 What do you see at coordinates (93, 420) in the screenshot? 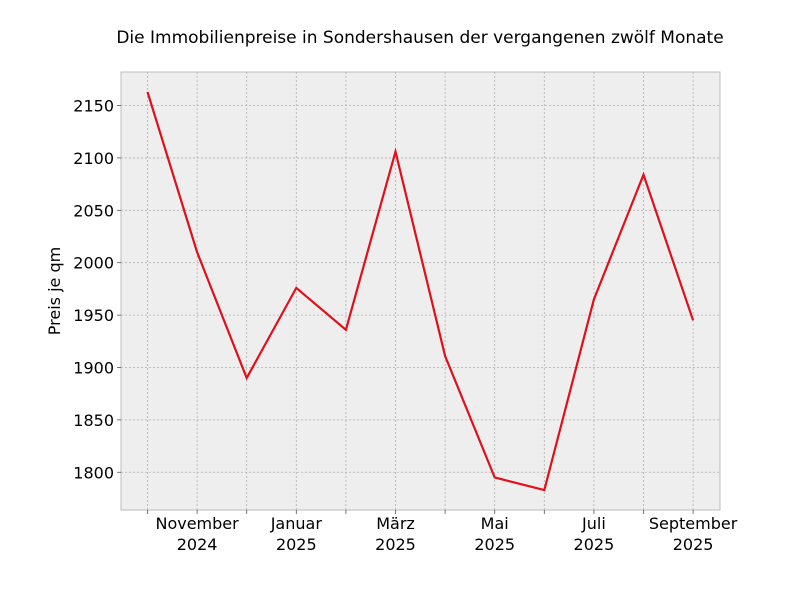
I see `y-tick-label: 1850` at bounding box center [93, 420].